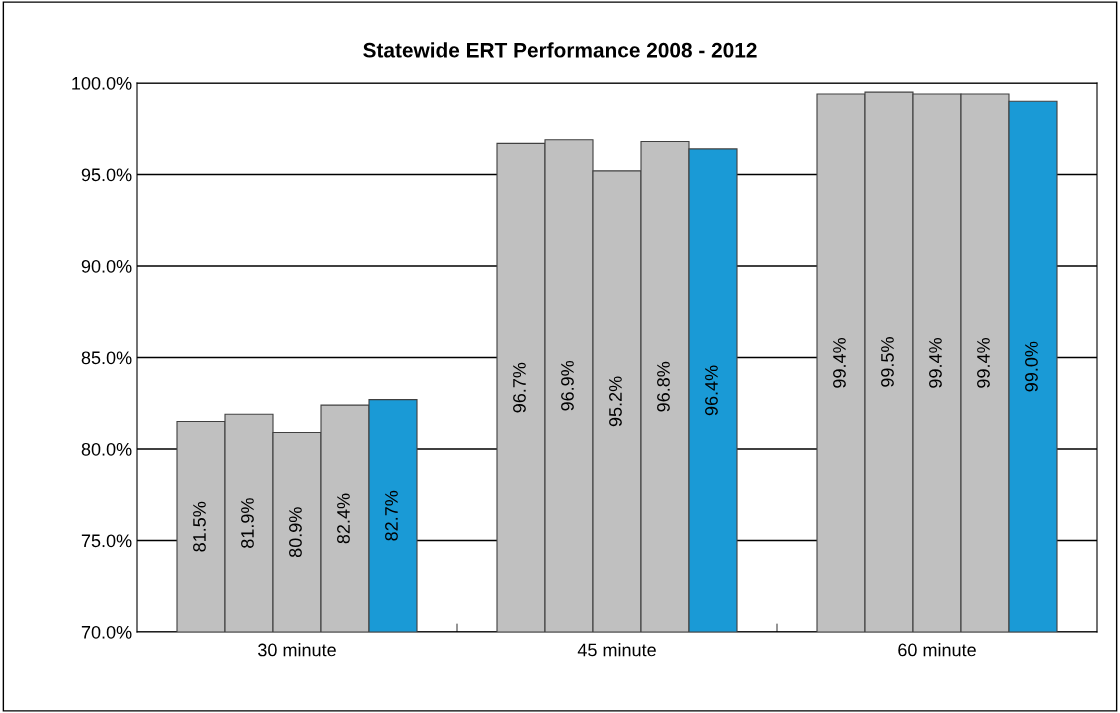 The height and width of the screenshot is (713, 1120). What do you see at coordinates (343, 518) in the screenshot?
I see `data-label: 82.4%` at bounding box center [343, 518].